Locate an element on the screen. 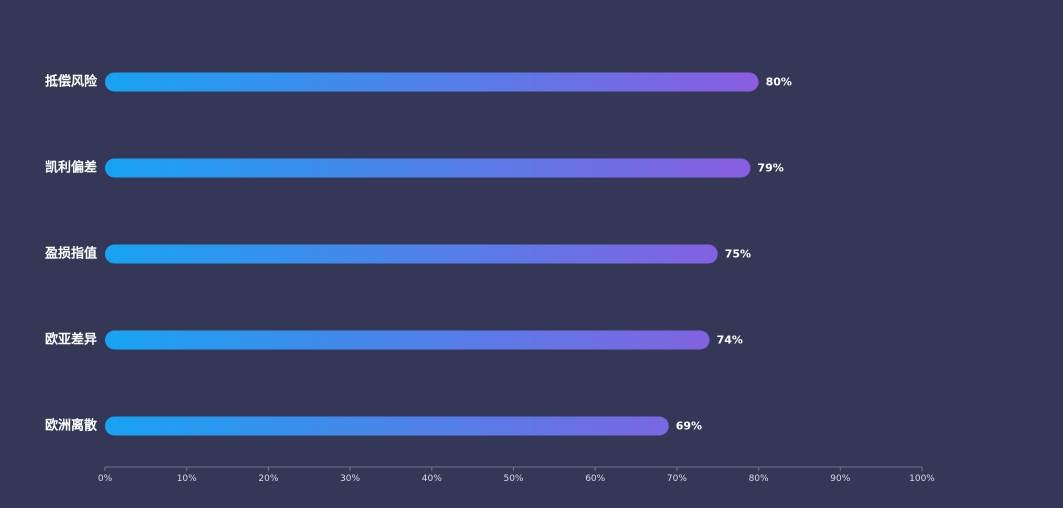  value-label: 74% is located at coordinates (730, 340).